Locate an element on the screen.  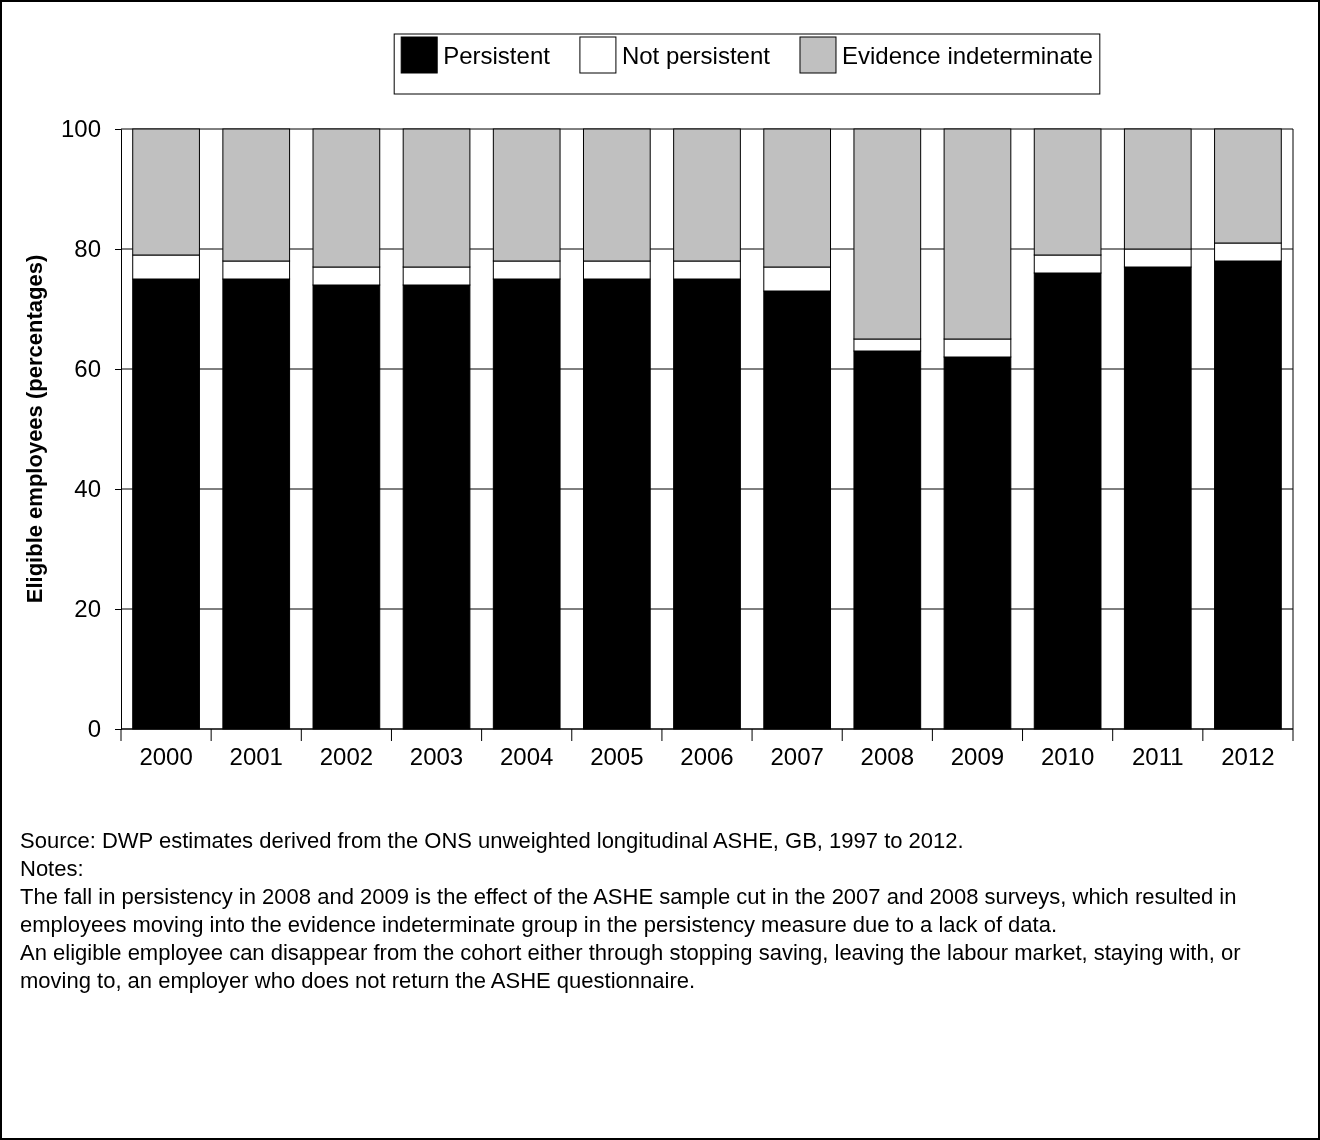
x-tick-label: 2003 is located at coordinates (436, 756).